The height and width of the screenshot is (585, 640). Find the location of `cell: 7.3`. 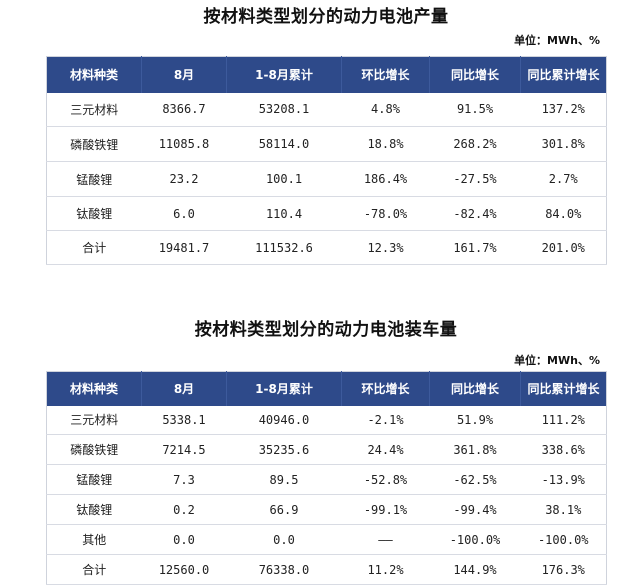

cell: 7.3 is located at coordinates (184, 479).